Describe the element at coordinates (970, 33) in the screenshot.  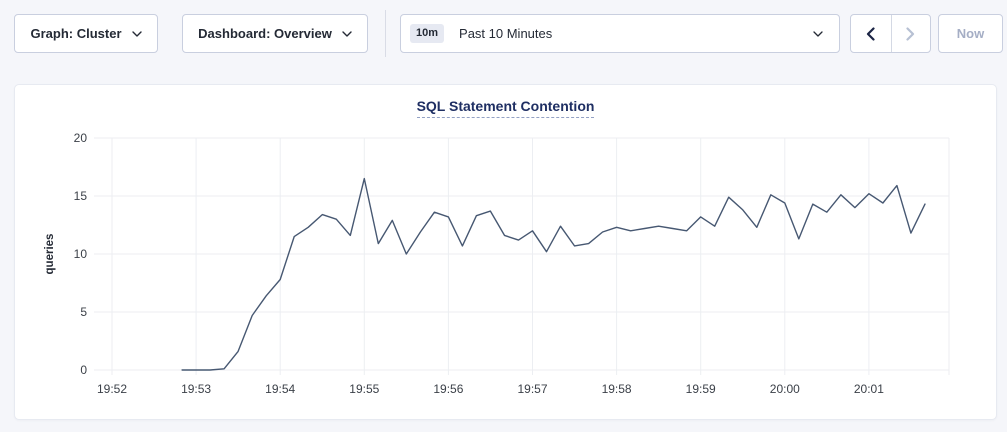
I see `now-button: Now` at that location.